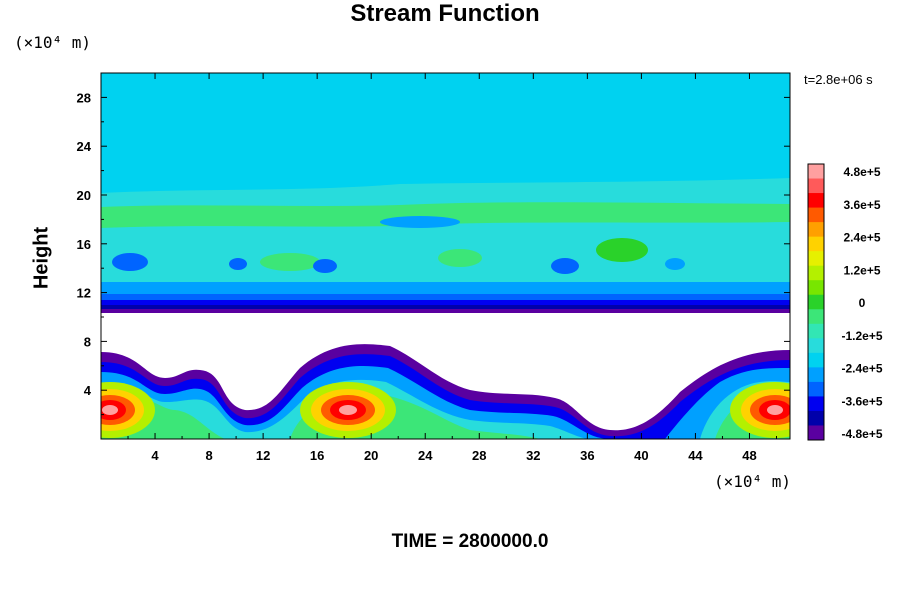  What do you see at coordinates (84, 244) in the screenshot?
I see `y-tick-label: 16` at bounding box center [84, 244].